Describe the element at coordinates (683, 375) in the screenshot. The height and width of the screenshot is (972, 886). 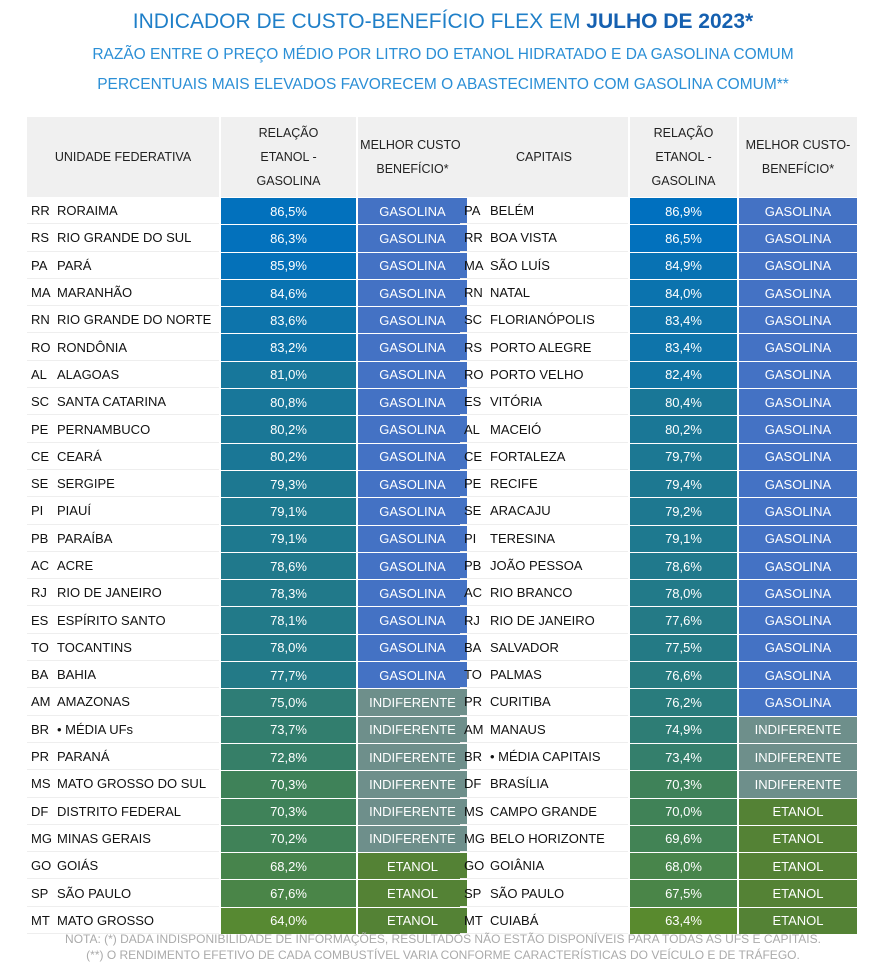
I see `ratio-cell: 82,4%` at that location.